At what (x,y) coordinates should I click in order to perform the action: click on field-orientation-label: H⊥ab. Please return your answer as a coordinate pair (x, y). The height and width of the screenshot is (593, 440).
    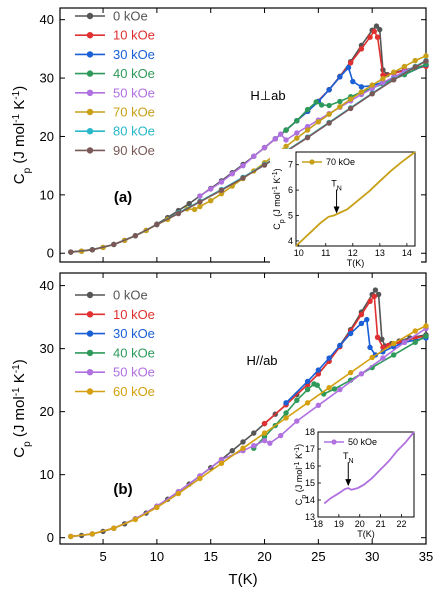
    Looking at the image, I should click on (267, 95).